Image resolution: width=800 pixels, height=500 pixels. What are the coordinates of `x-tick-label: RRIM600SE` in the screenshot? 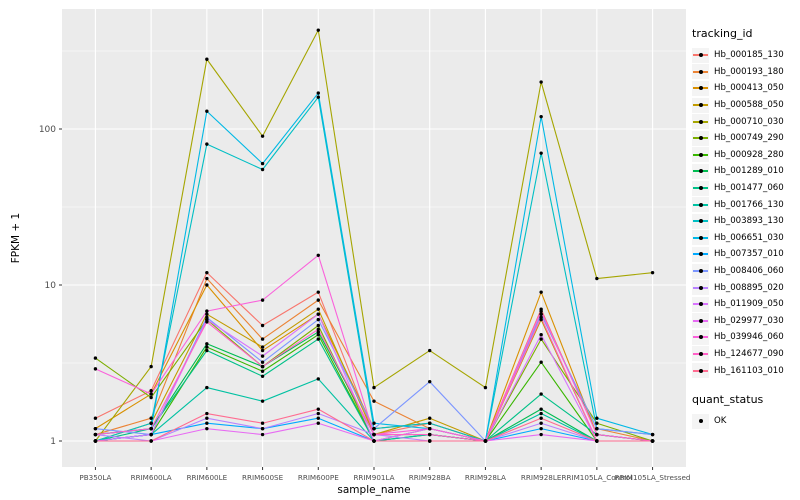 It's located at (263, 477).